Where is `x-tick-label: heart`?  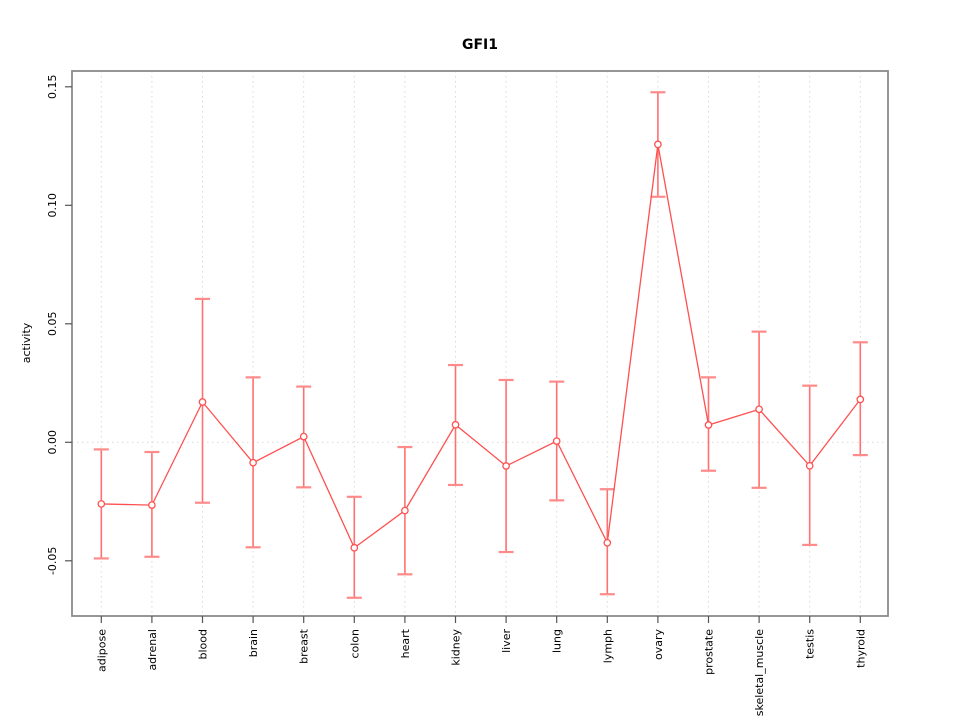 x-tick-label: heart is located at coordinates (405, 643).